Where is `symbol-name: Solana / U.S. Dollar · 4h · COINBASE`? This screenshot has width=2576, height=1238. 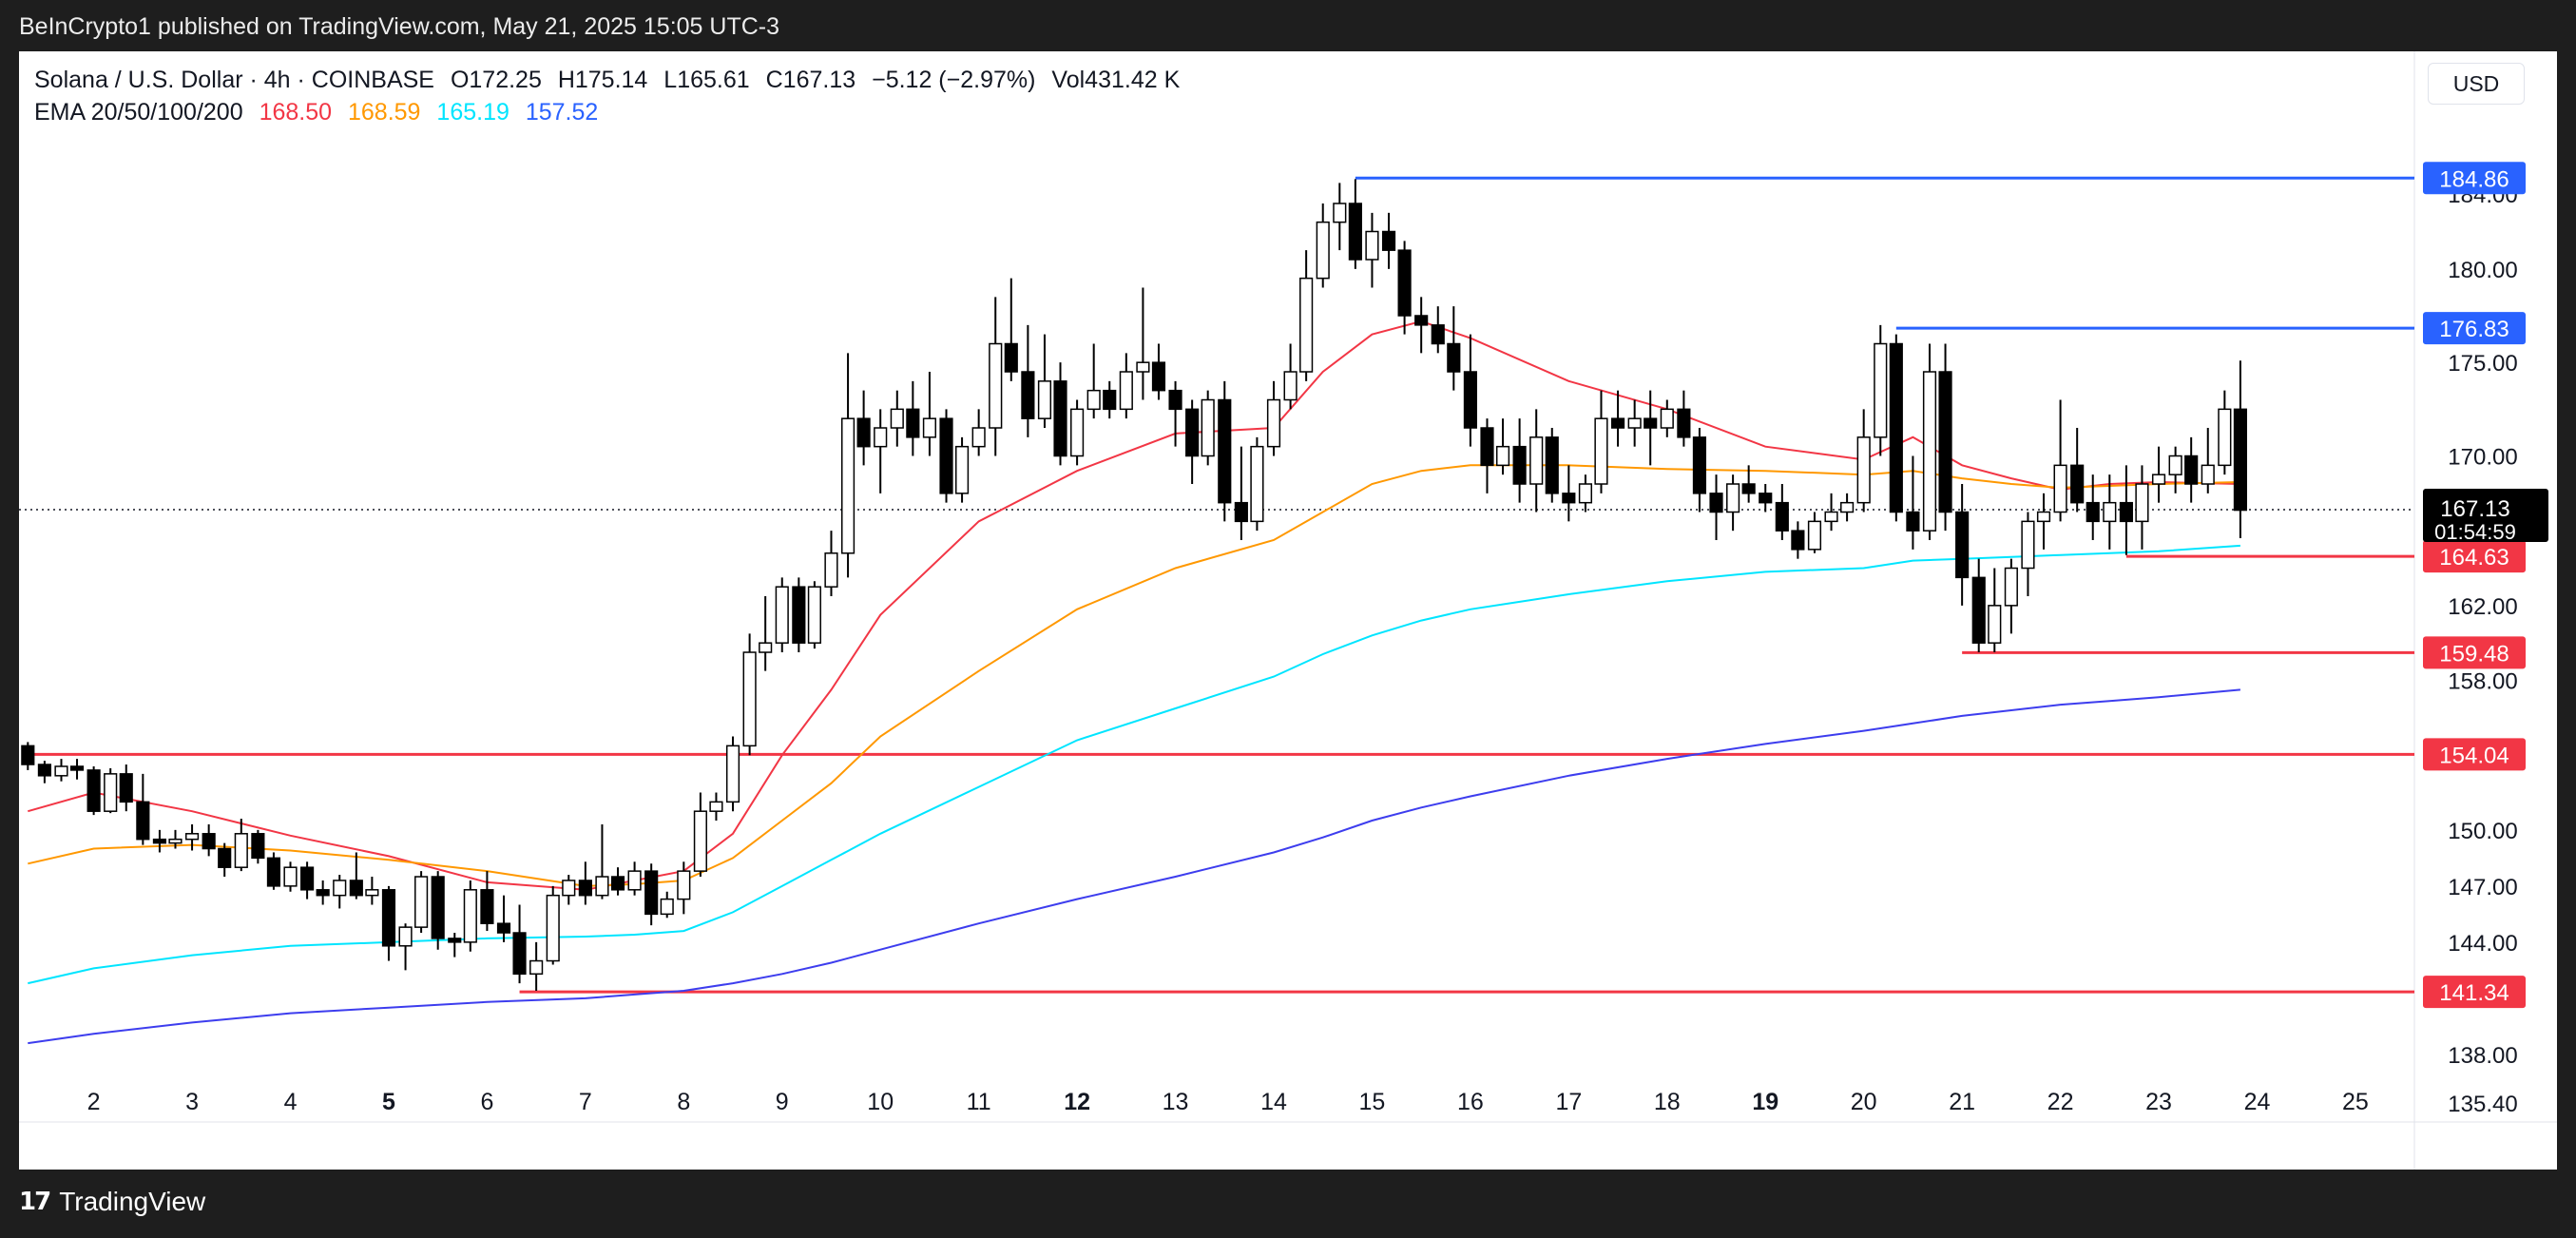
symbol-name: Solana / U.S. Dollar · 4h · COINBASE is located at coordinates (234, 80).